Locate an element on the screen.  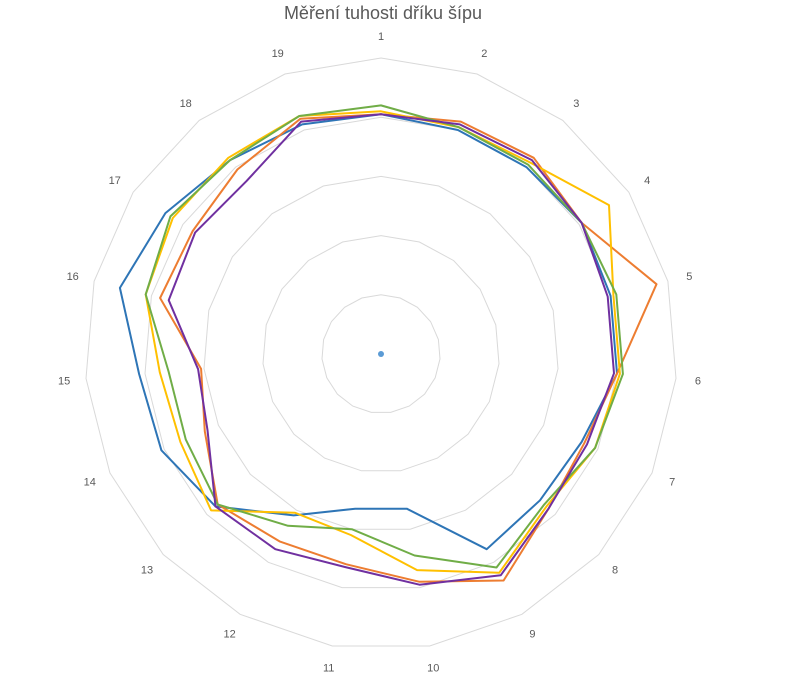
axis-label-17: 17 is located at coordinates (115, 181).